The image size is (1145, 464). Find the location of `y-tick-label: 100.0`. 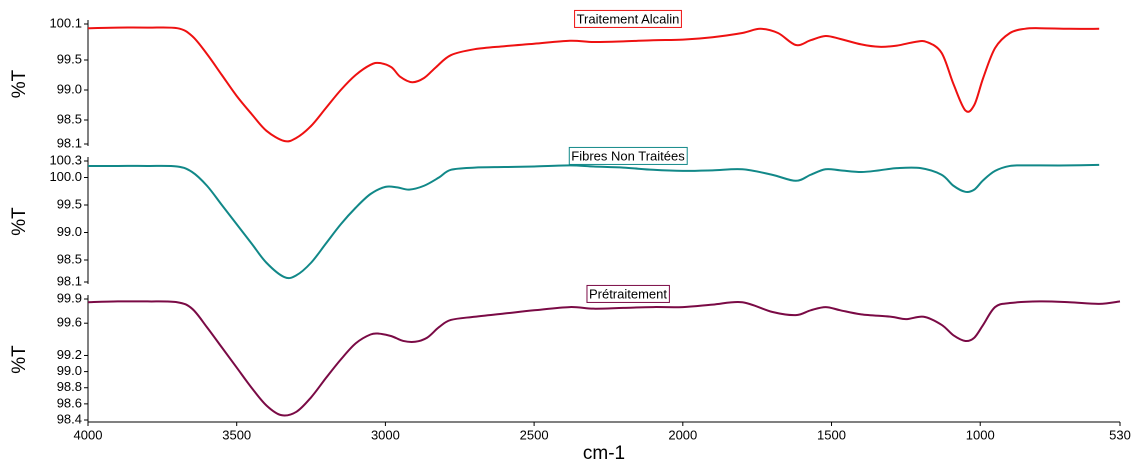

y-tick-label: 100.0 is located at coordinates (65, 176).